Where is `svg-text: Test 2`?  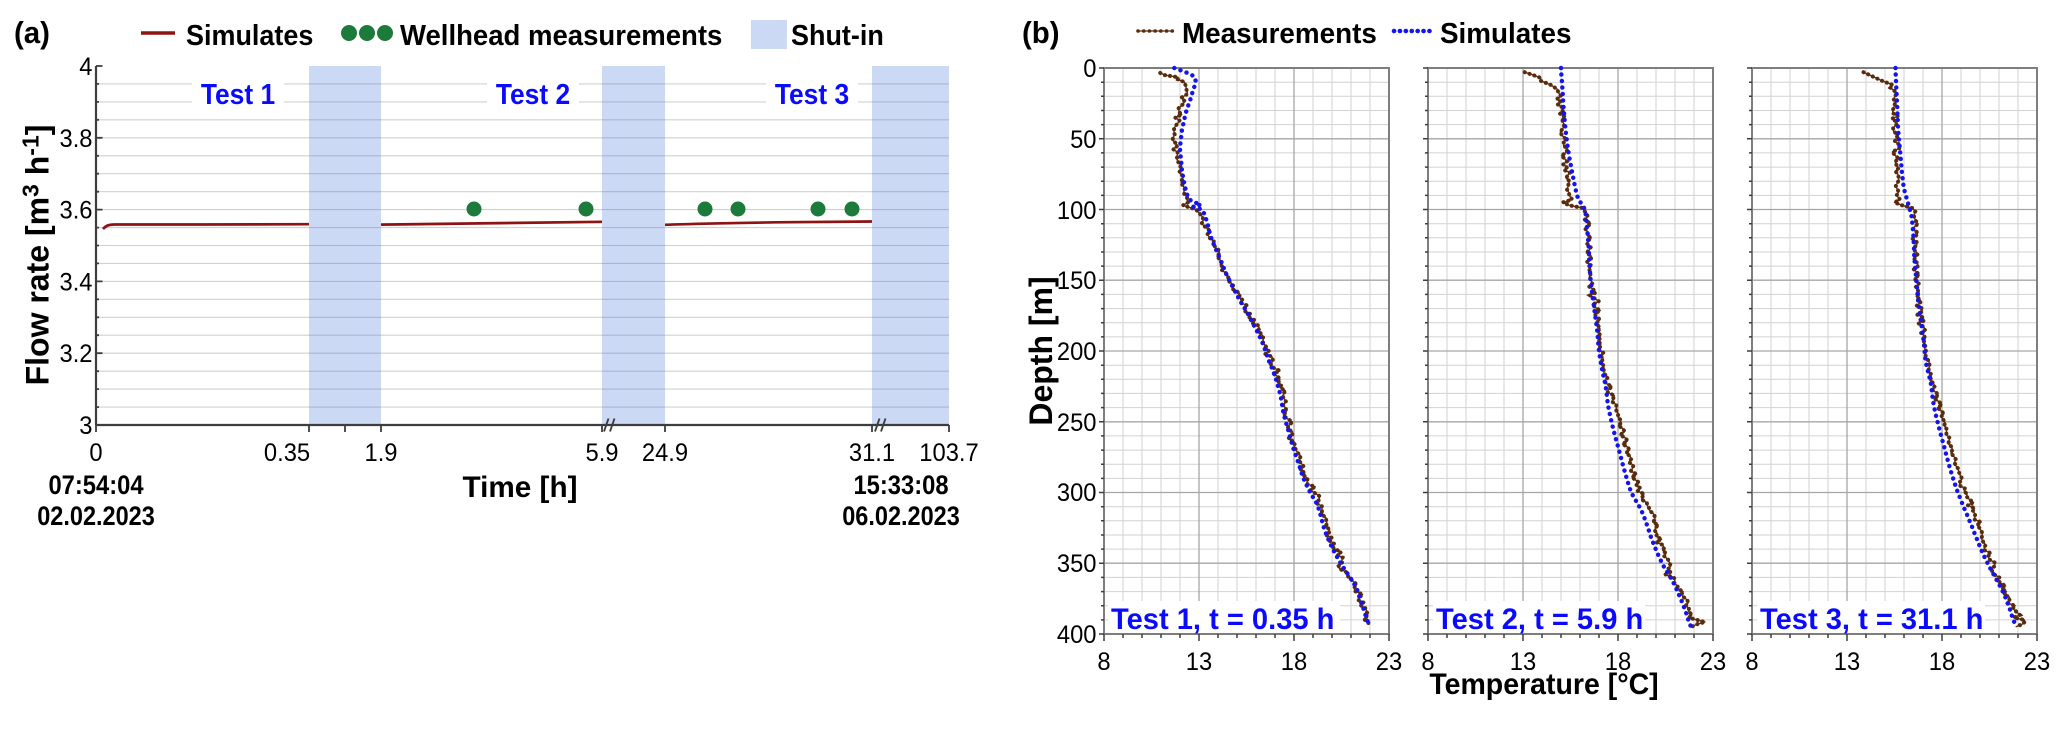 svg-text: Test 2 is located at coordinates (533, 94).